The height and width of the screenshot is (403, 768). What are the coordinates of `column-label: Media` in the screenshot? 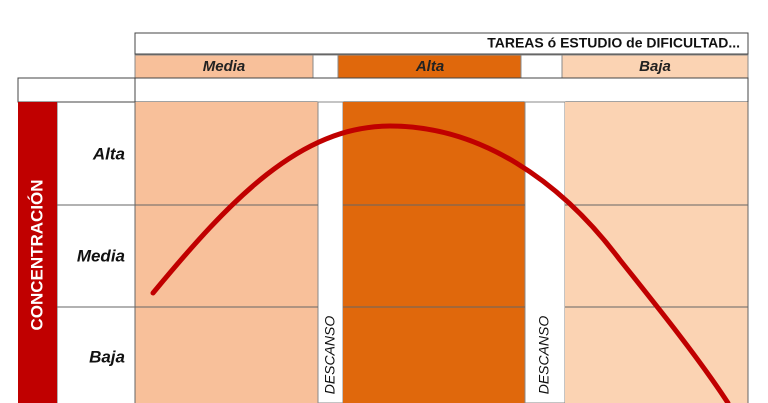 It's located at (224, 66).